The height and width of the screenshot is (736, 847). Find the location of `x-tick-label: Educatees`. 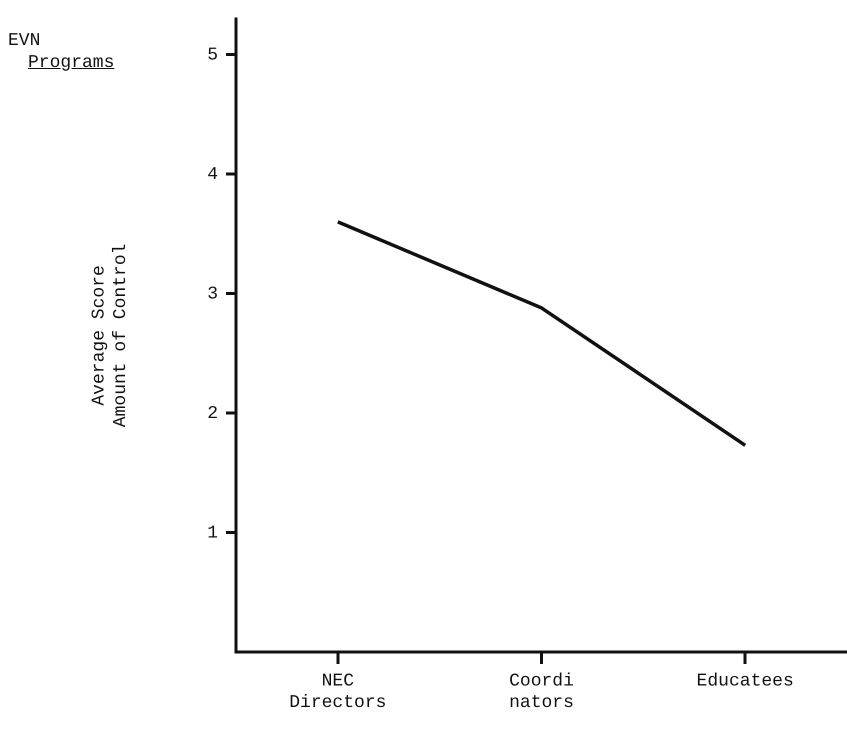

x-tick-label: Educatees is located at coordinates (745, 682).